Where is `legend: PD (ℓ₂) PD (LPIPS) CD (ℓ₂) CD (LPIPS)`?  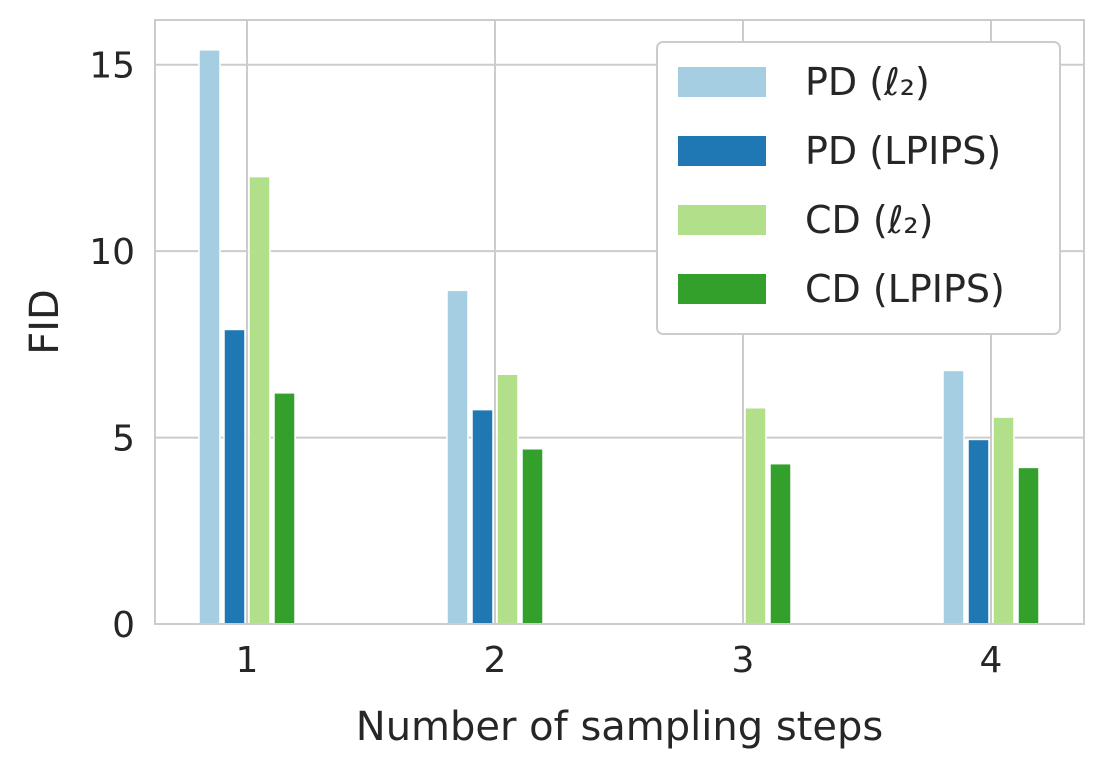
legend: PD (ℓ₂) PD (LPIPS) CD (ℓ₂) CD (LPIPS) is located at coordinates (858, 188).